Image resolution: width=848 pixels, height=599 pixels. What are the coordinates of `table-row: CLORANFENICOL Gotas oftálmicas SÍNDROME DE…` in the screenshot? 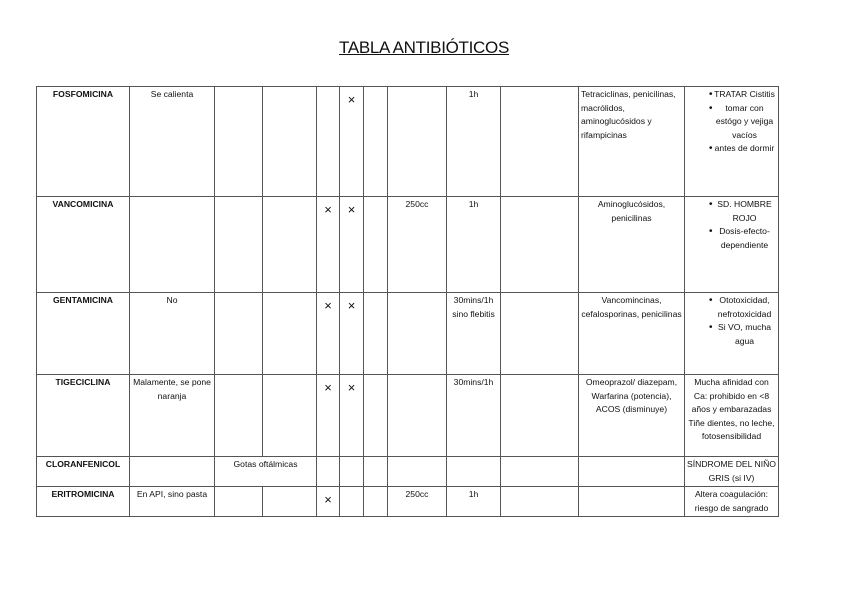 It's located at (407, 471).